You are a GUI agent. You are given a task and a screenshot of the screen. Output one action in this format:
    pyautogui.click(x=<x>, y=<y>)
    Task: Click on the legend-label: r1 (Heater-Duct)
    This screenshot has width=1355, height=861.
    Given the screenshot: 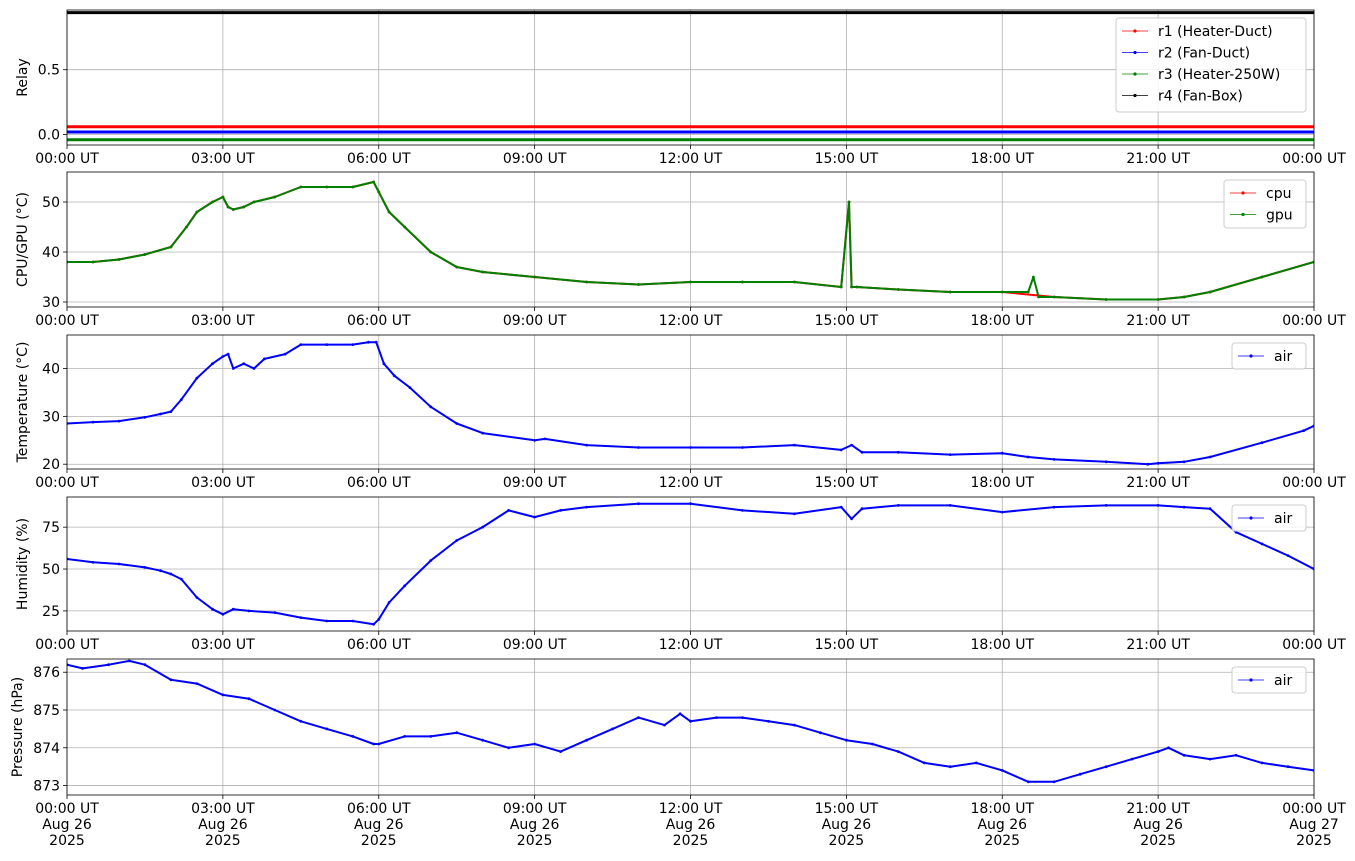 What is the action you would take?
    pyautogui.click(x=1215, y=32)
    